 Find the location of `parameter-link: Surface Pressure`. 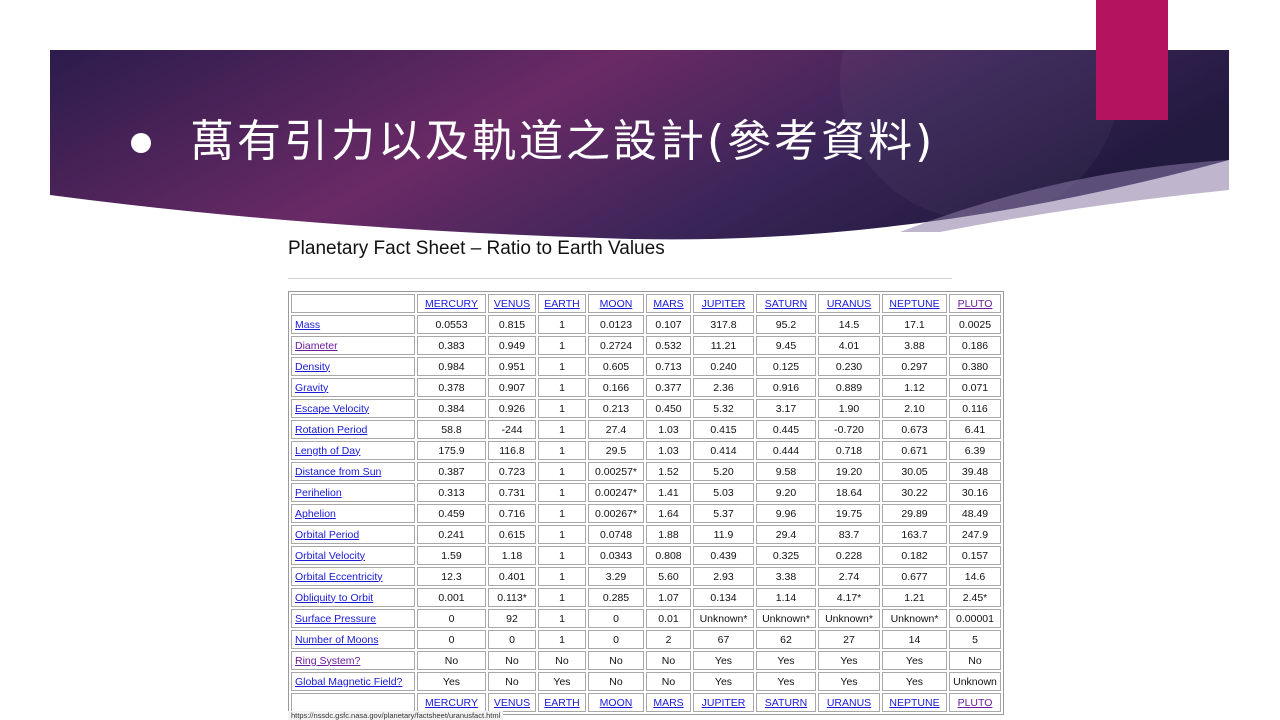

parameter-link: Surface Pressure is located at coordinates (336, 618).